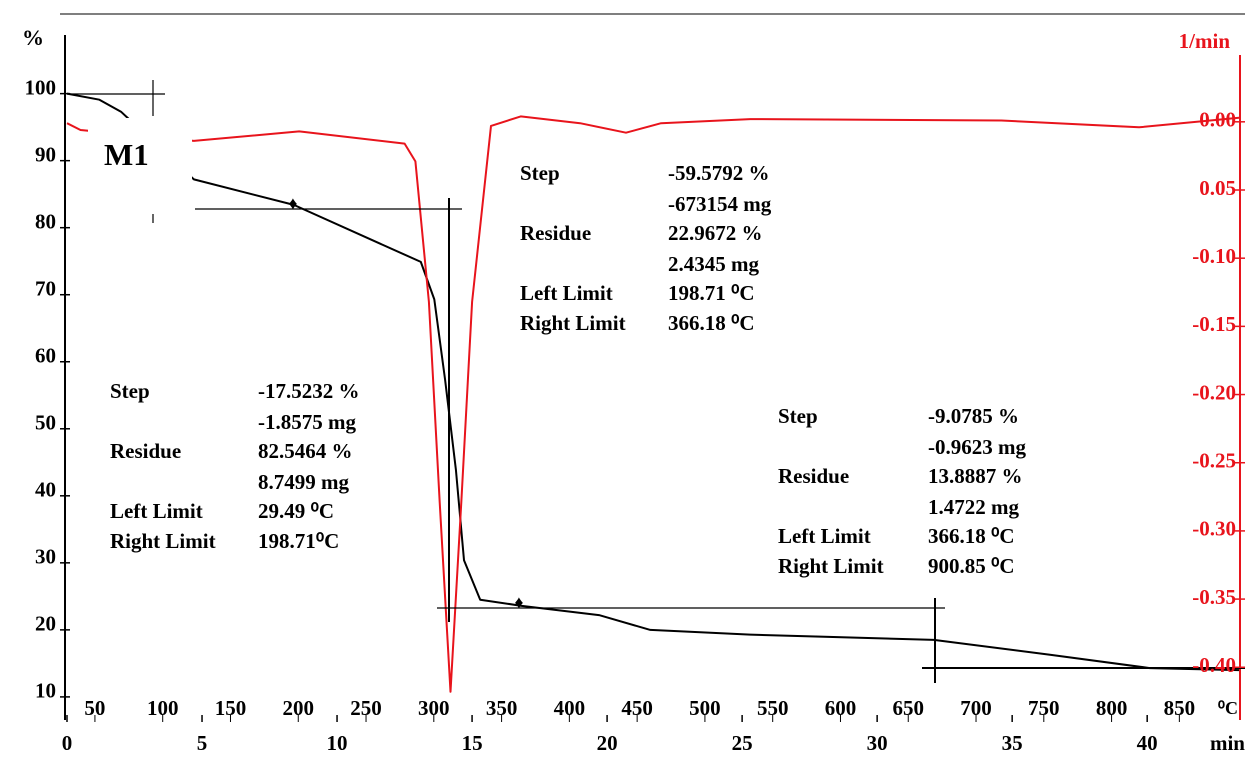 This screenshot has width=1245, height=761. Describe the element at coordinates (908, 708) in the screenshot. I see `x2-tick-label: 650` at that location.